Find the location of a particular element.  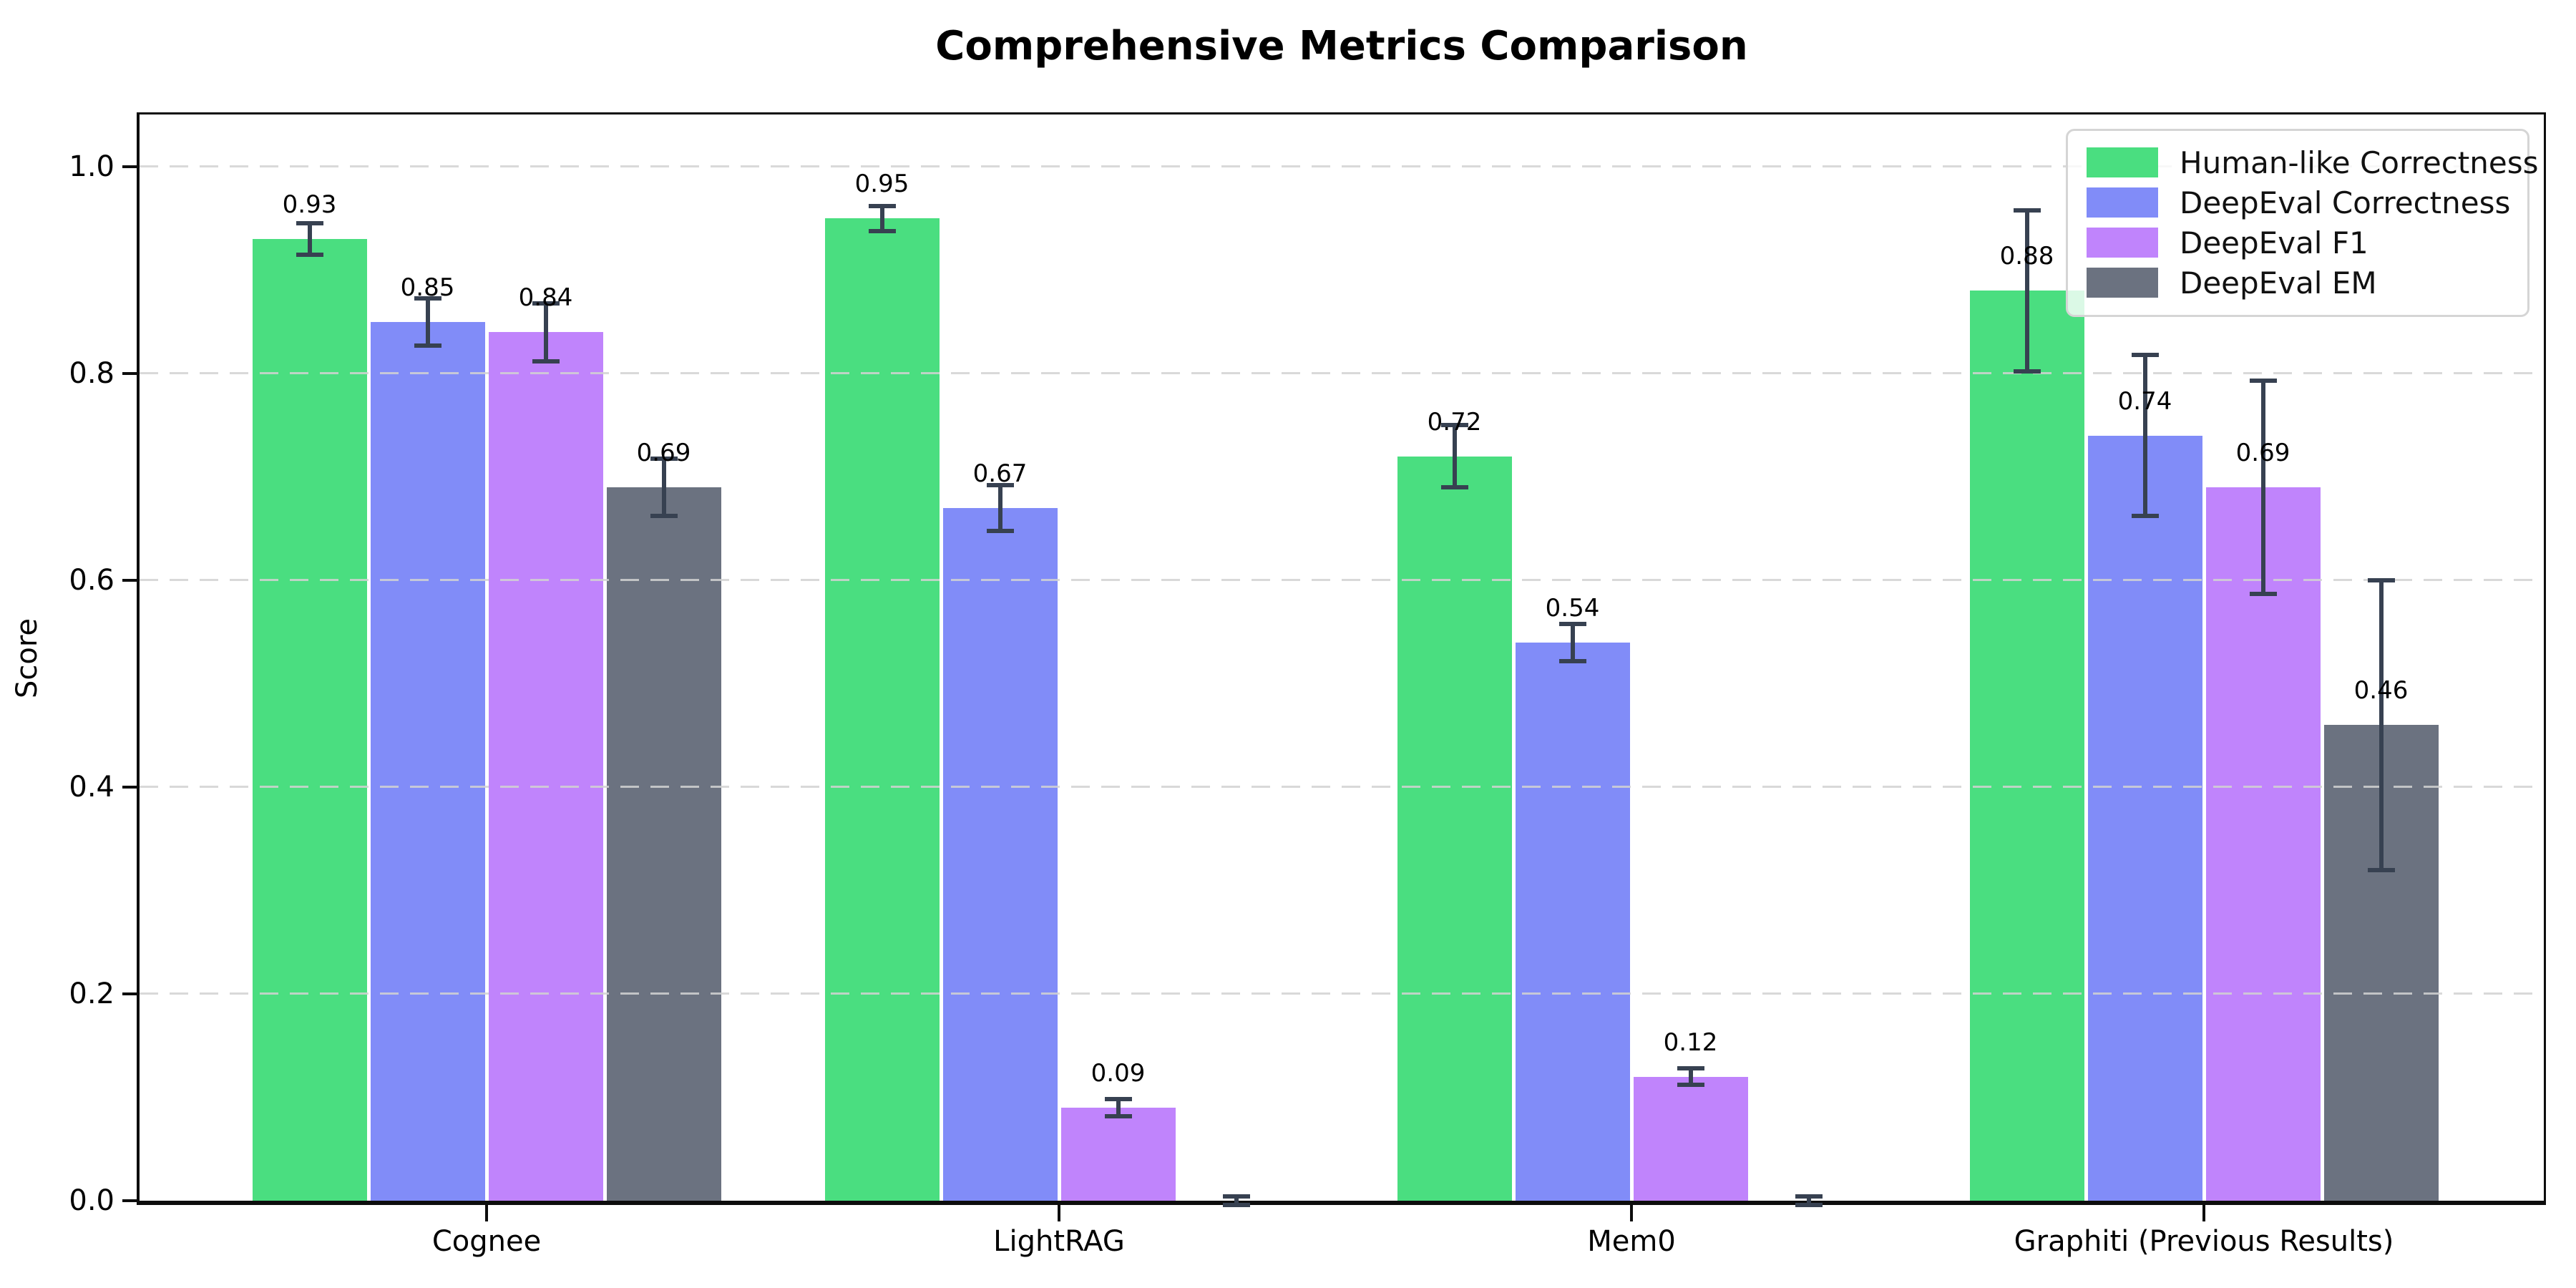

bar-value-label: 0.46 is located at coordinates (2381, 691).